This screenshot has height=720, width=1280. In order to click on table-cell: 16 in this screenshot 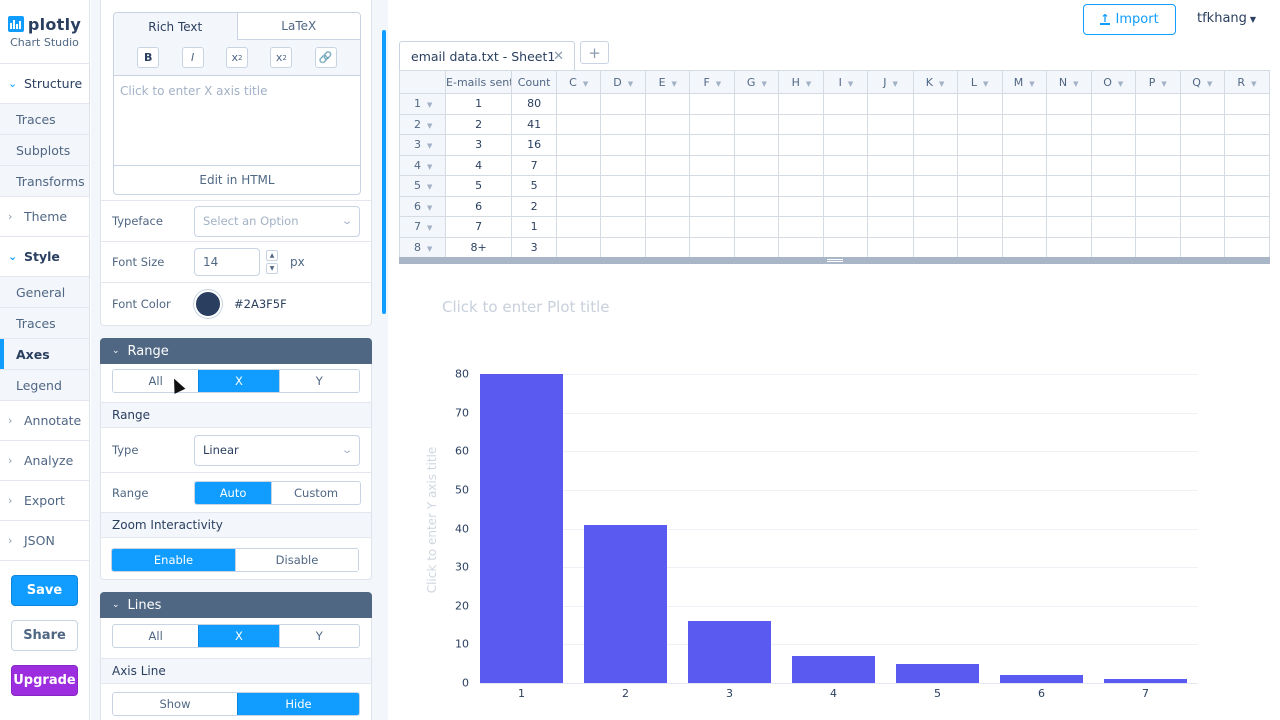, I will do `click(534, 145)`.